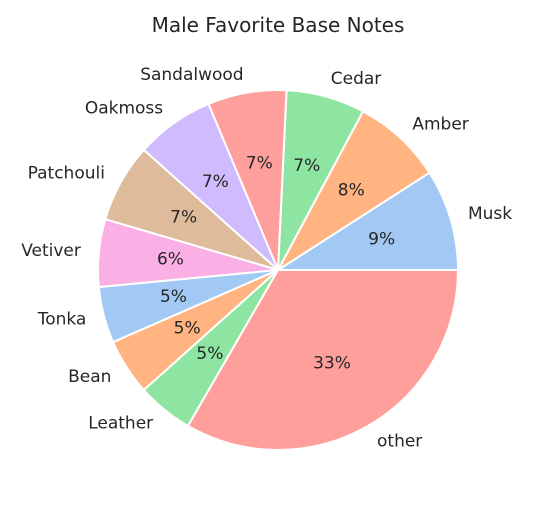 Image resolution: width=533 pixels, height=513 pixels. I want to click on slice-percent-cedar: 7%, so click(306, 166).